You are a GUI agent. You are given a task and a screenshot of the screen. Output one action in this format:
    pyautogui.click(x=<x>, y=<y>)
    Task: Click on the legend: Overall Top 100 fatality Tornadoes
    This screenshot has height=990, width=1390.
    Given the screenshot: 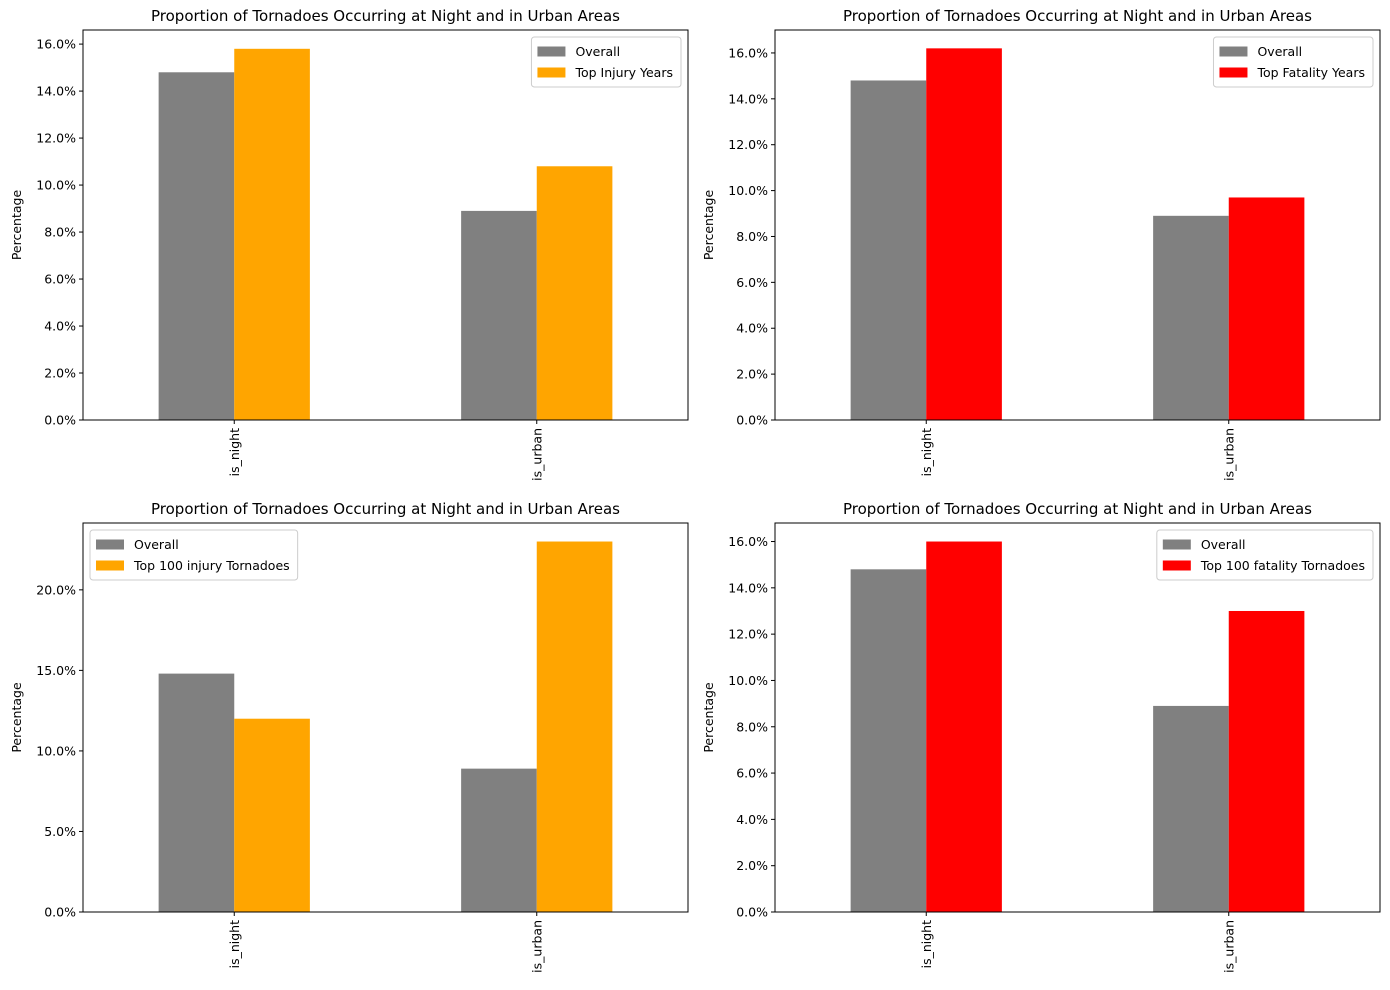 What is the action you would take?
    pyautogui.click(x=1265, y=555)
    